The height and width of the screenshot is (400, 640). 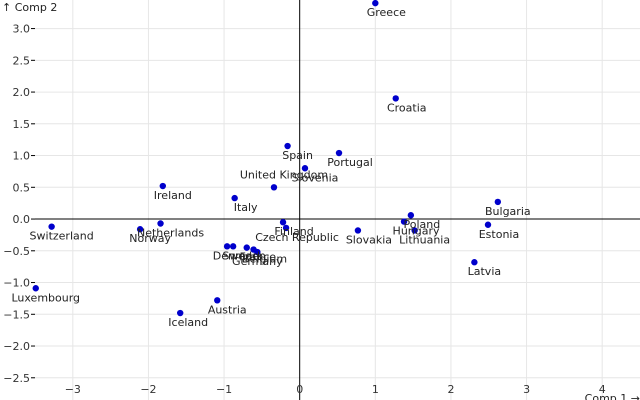 I want to click on x-tick-label: 4, so click(x=602, y=389).